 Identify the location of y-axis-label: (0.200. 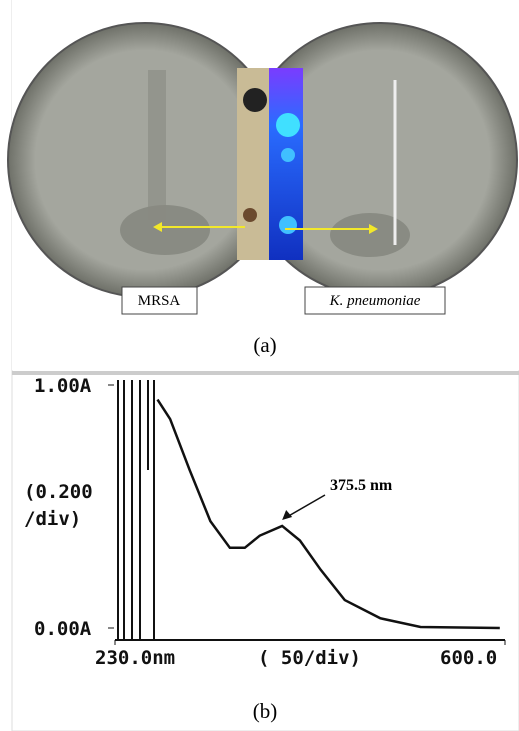
(58, 492).